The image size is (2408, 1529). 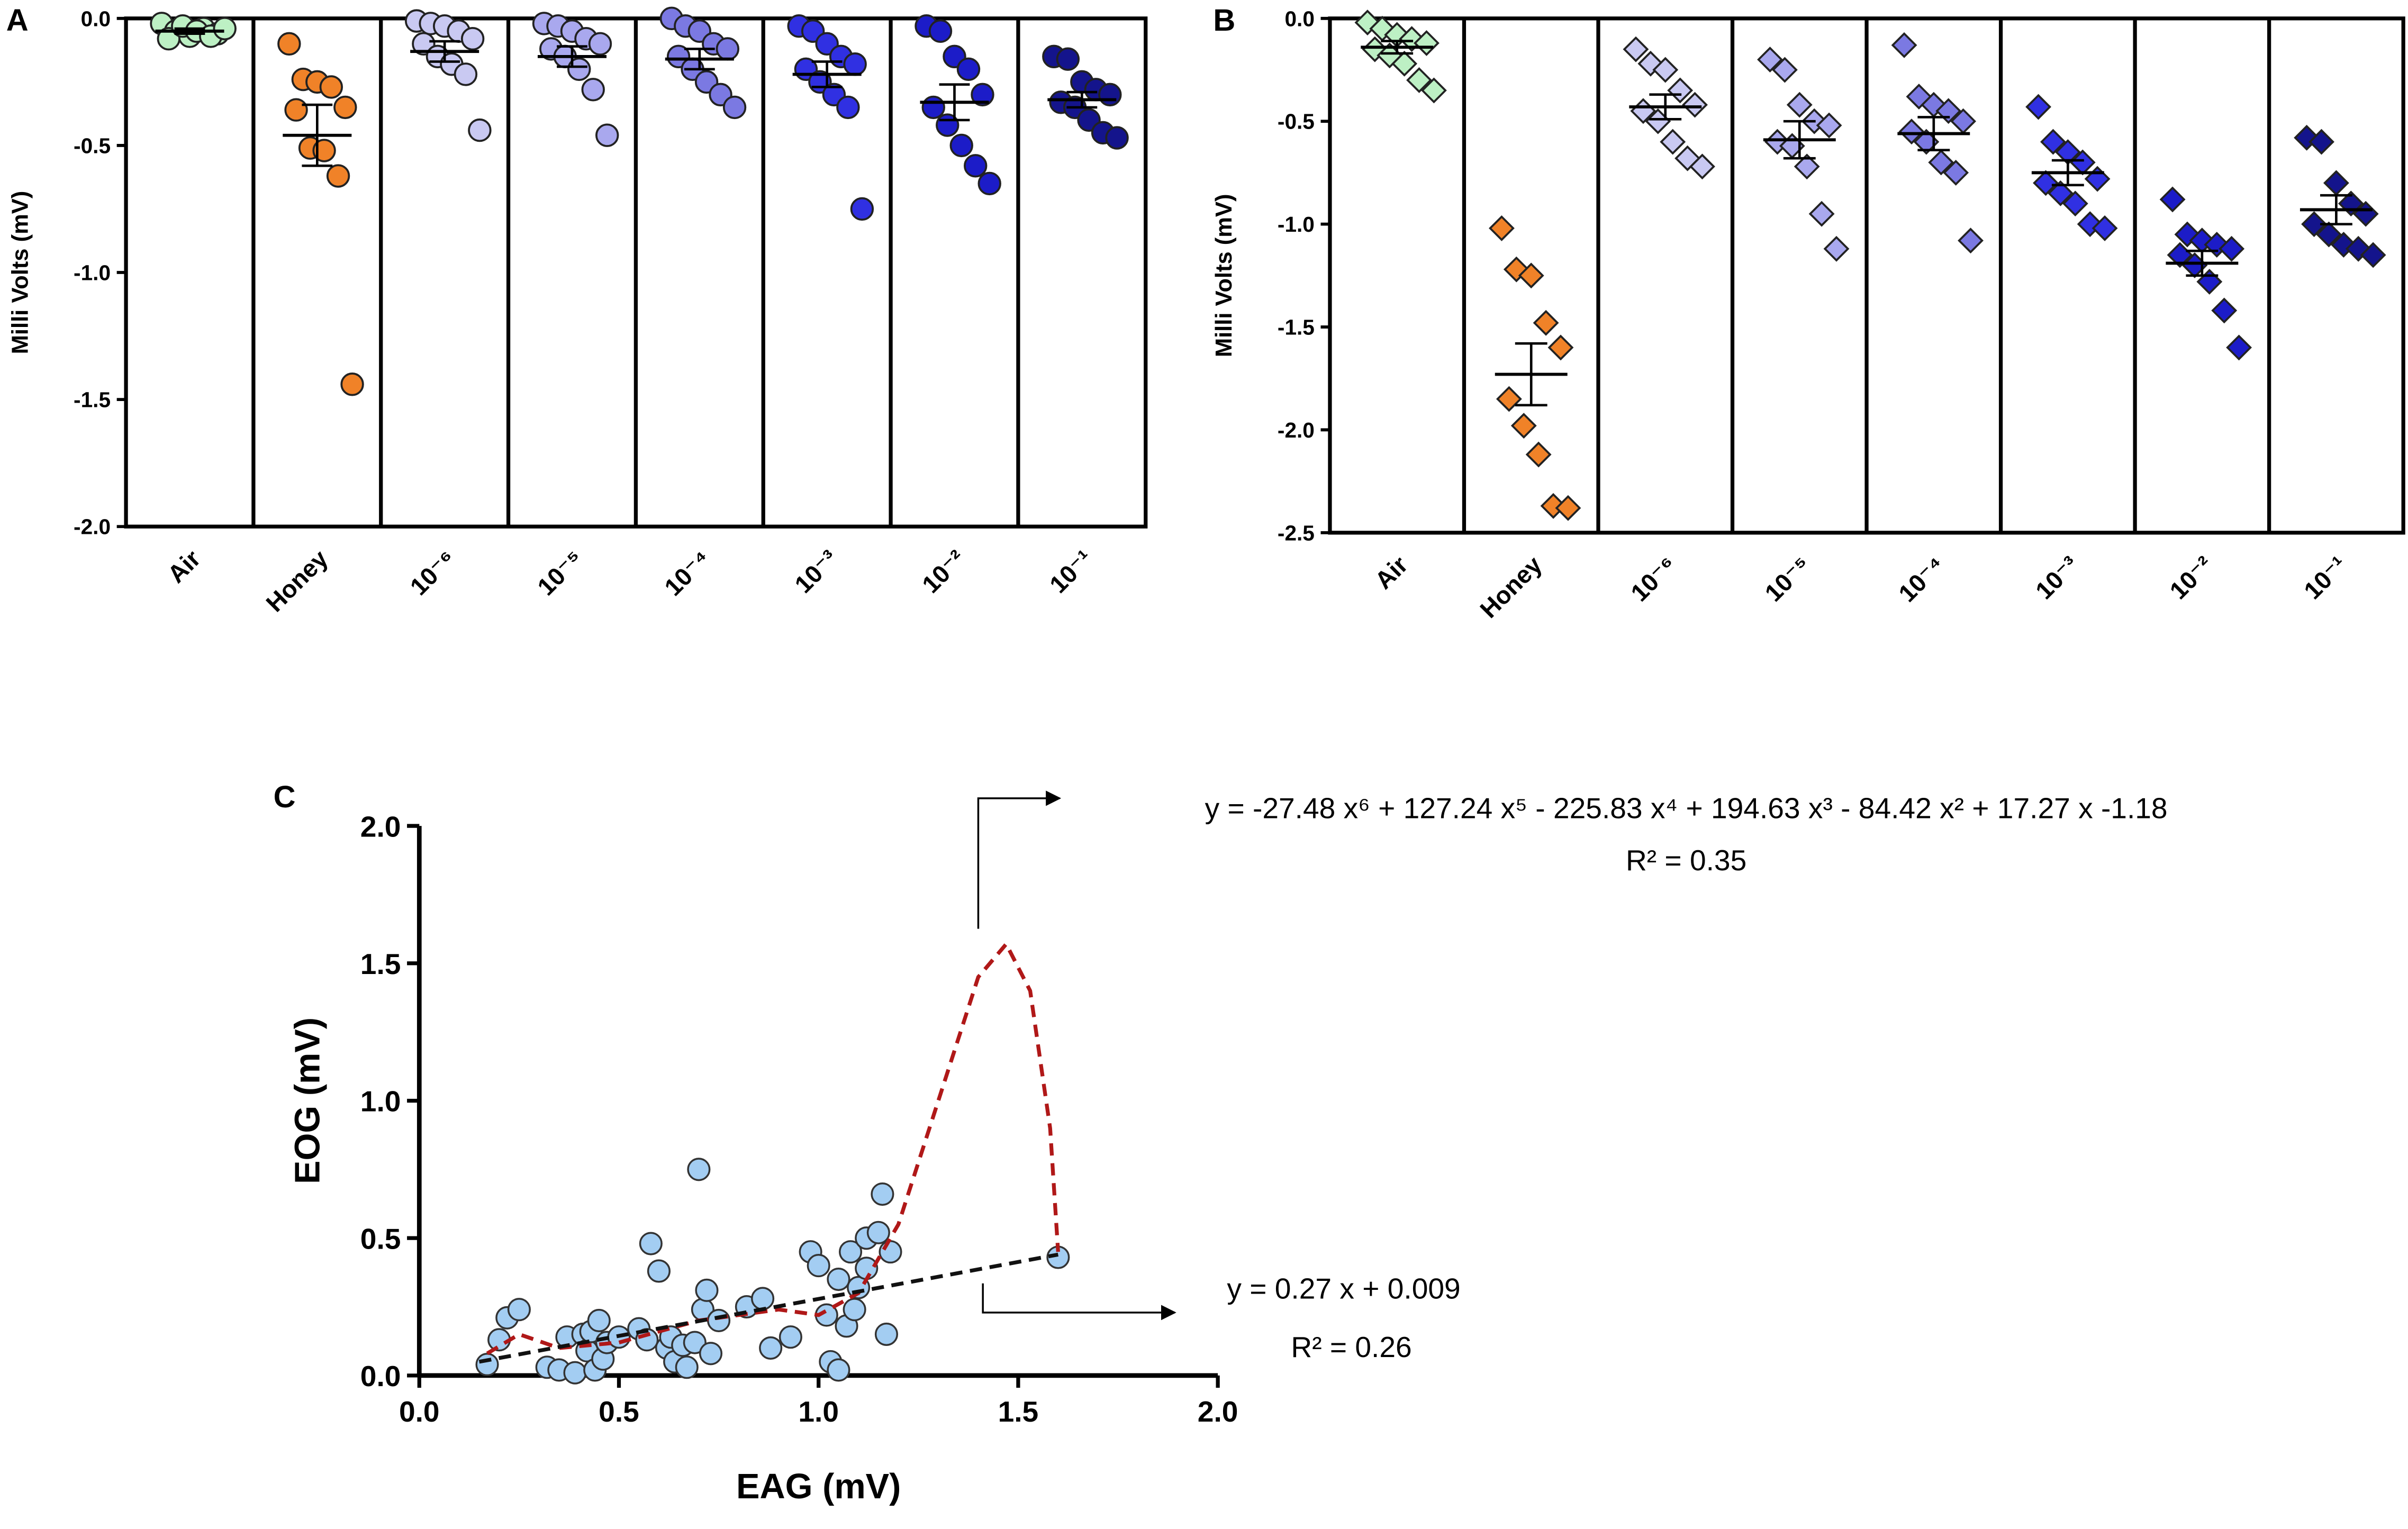 I want to click on annotation-arrow, so click(x=1020, y=859).